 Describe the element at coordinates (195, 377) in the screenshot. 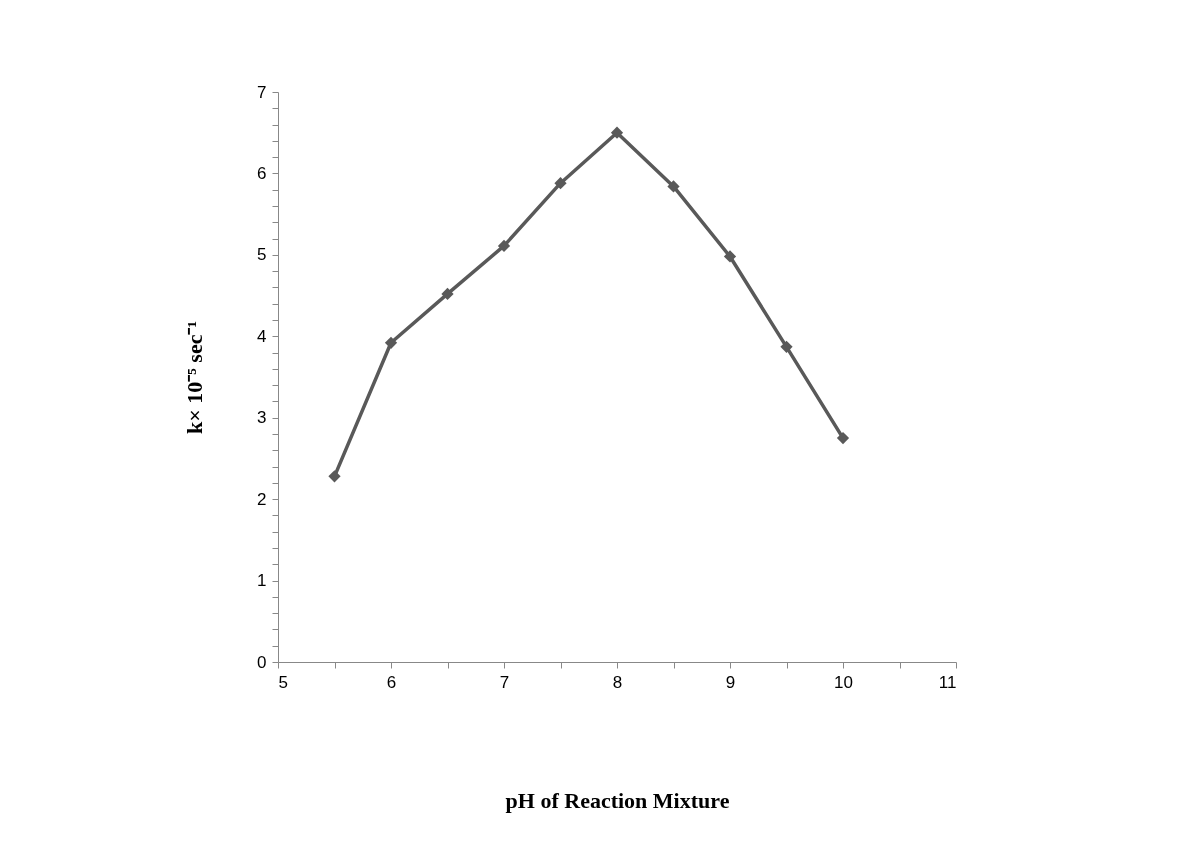

I see `y-axis-title: k× 10⁻⁵ sec⁻¹` at that location.